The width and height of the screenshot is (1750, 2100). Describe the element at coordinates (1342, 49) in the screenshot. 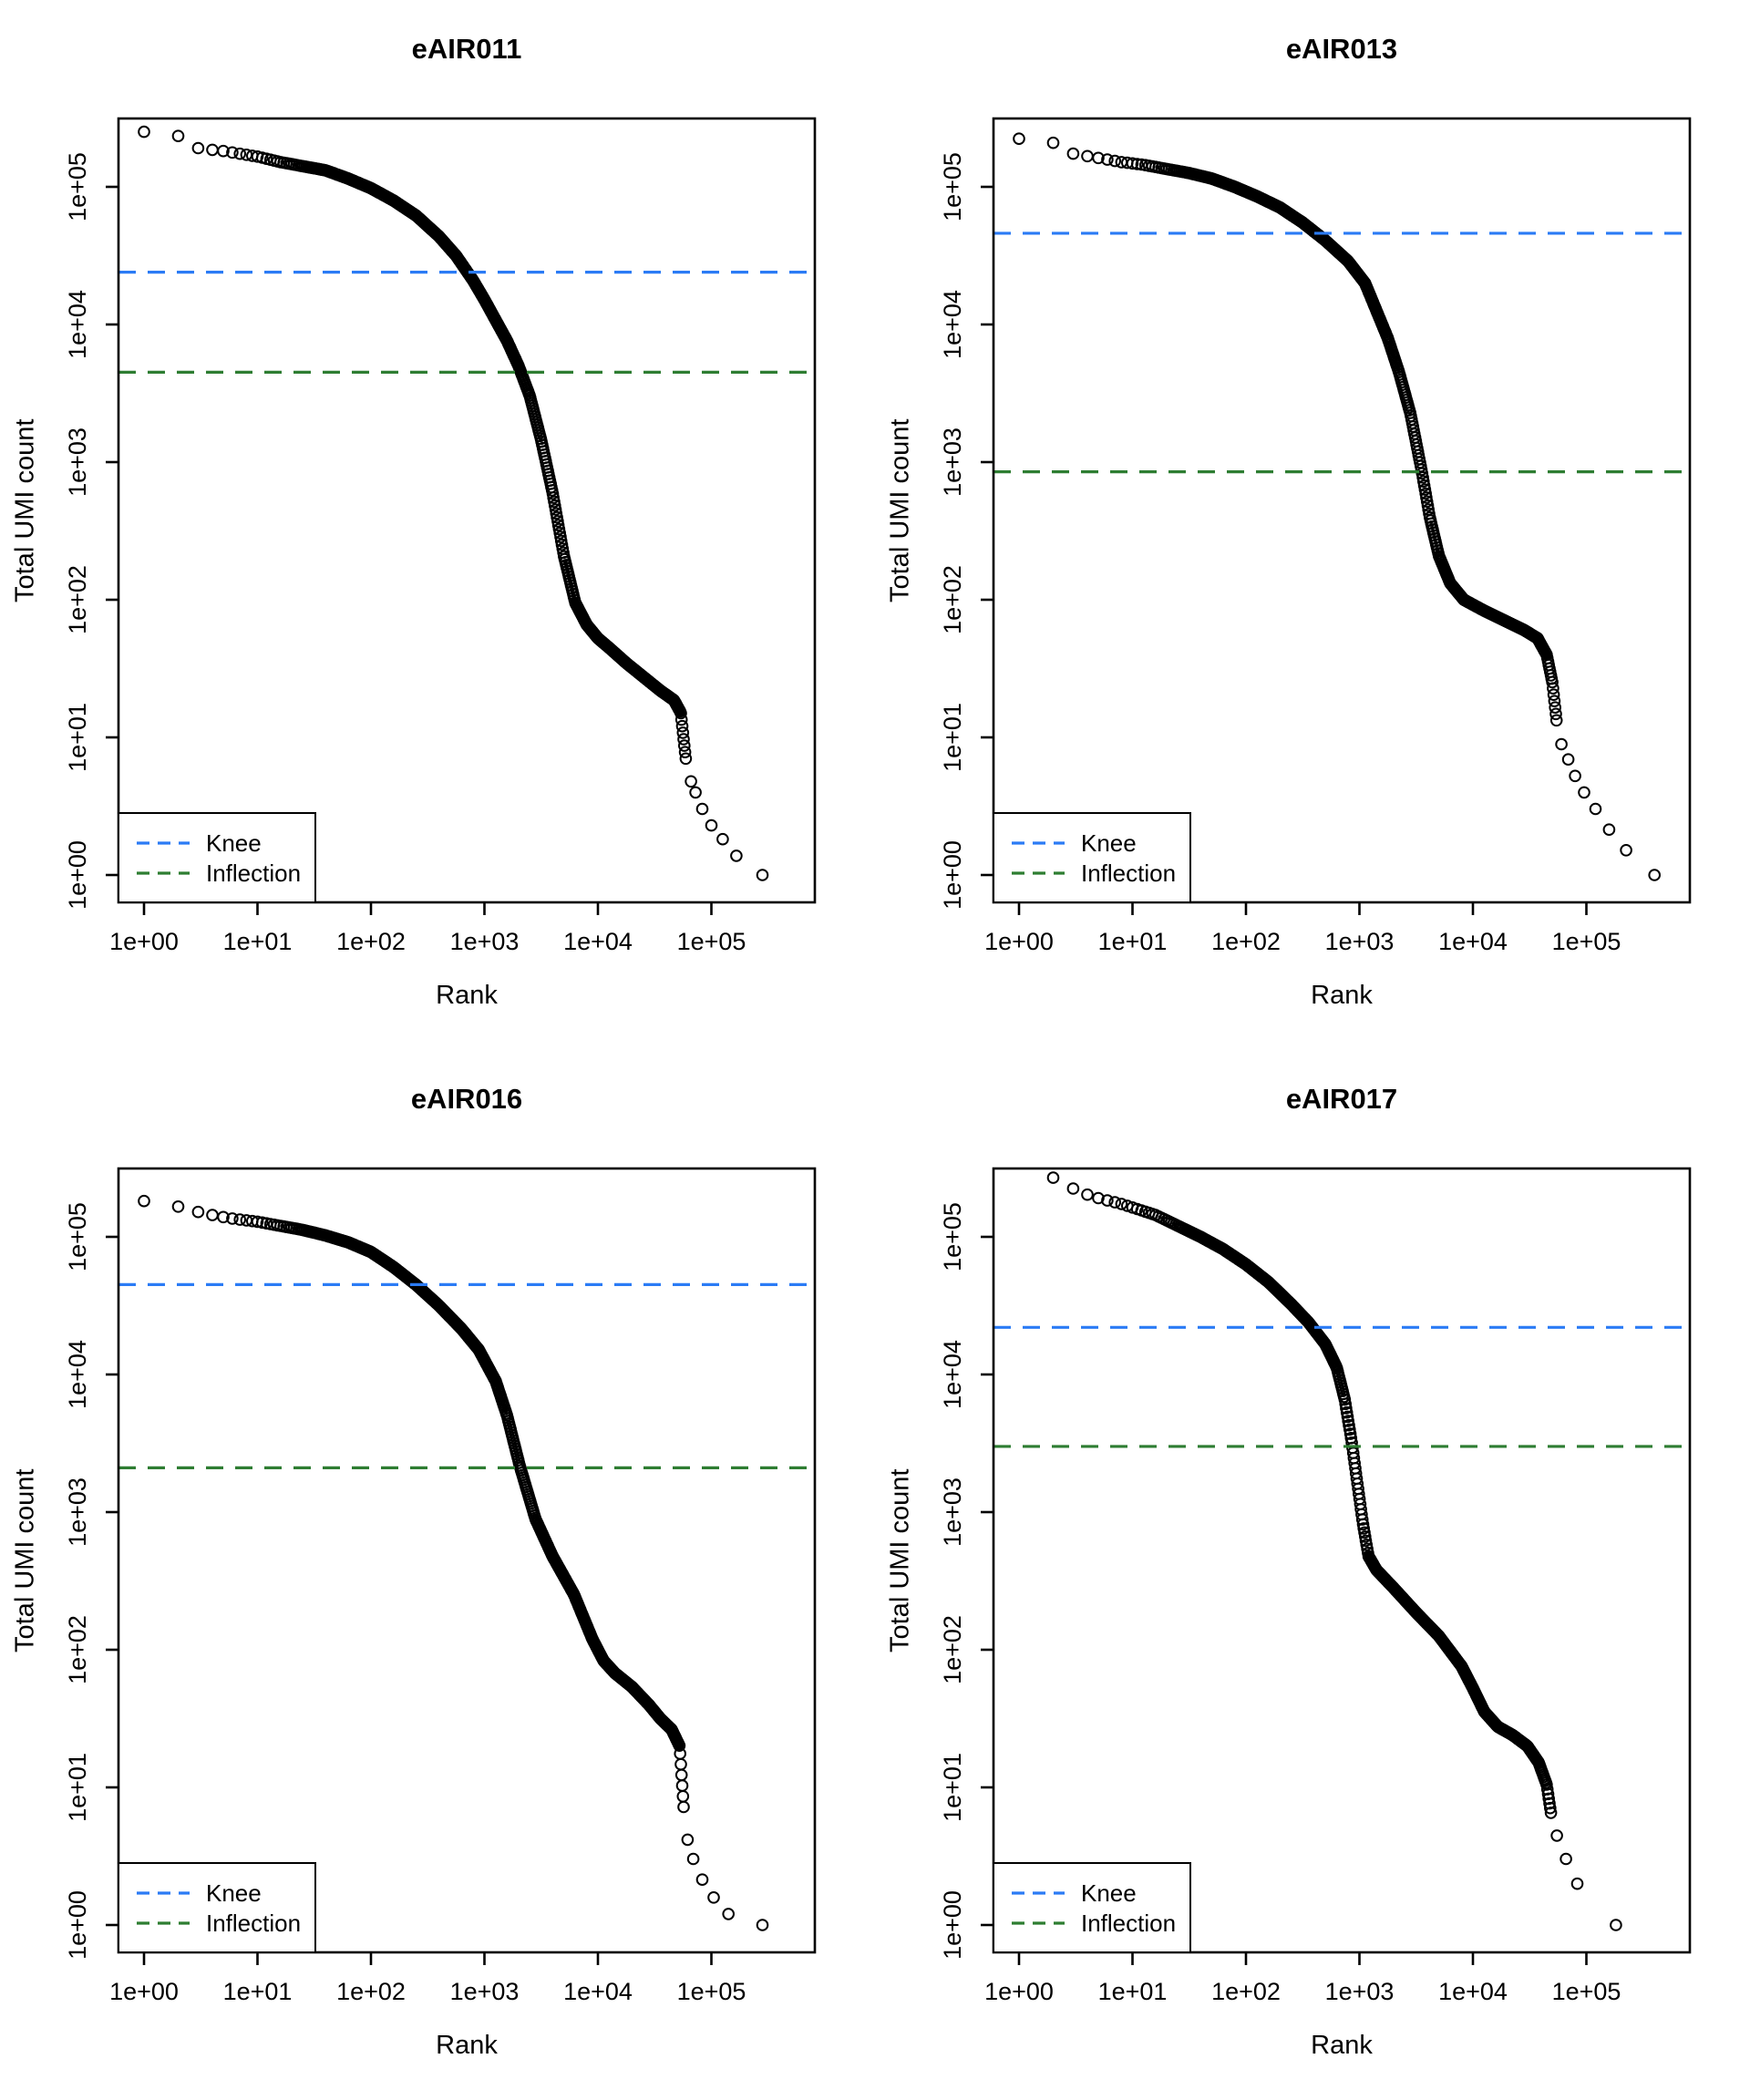

I see `panel-title: eAIR013` at that location.